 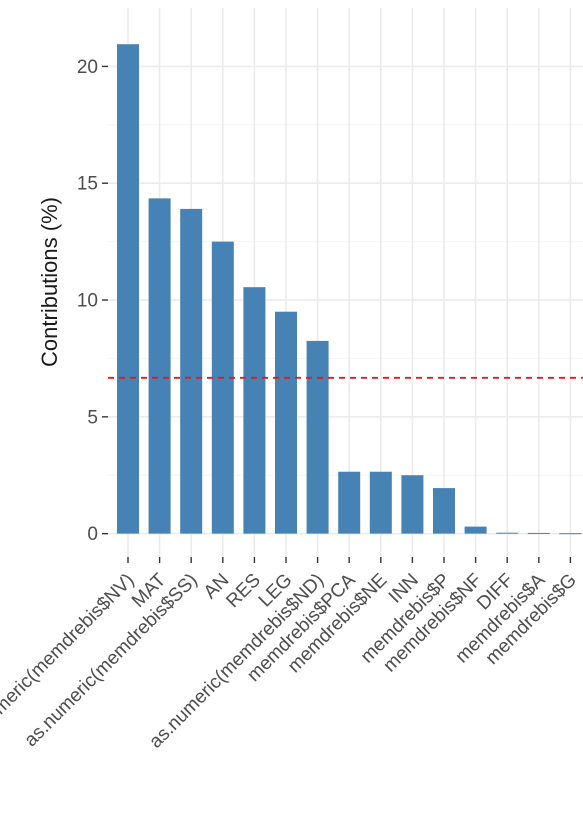 I want to click on y-axis-label: Contributions (%), so click(x=49, y=282).